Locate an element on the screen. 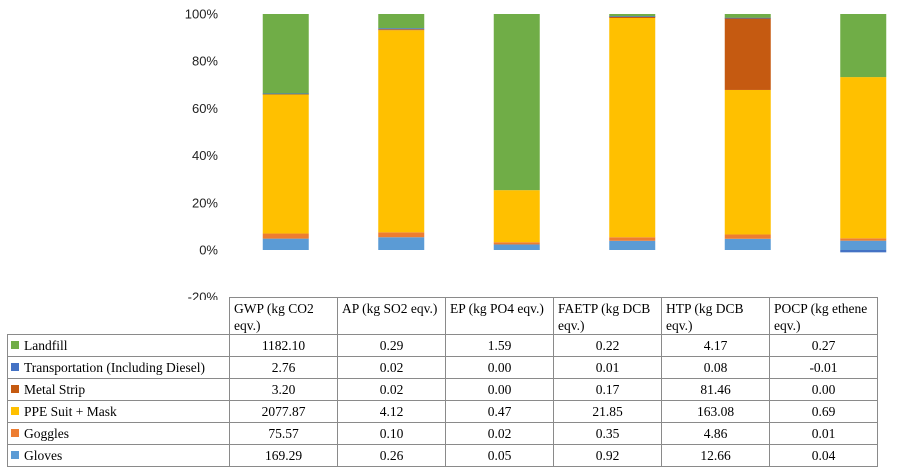 Image resolution: width=911 pixels, height=469 pixels. table-cell: 12.66 is located at coordinates (715, 455).